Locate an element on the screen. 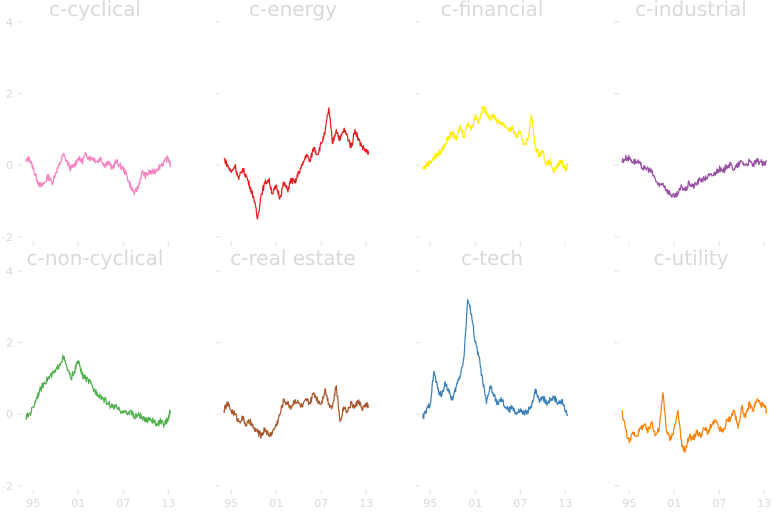  panel-c-non-cyclical: c-non-cyclical 4 2 0 -2 95 01 07 13 is located at coordinates (88, 378).